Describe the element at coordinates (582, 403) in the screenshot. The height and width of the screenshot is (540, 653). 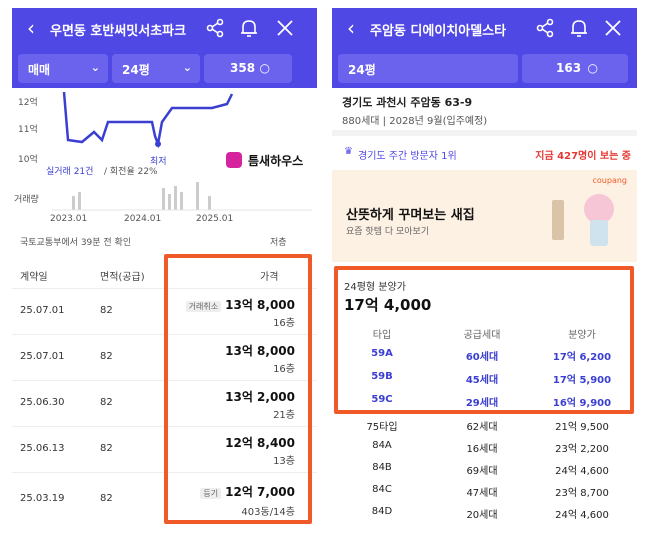
I see `row-price: 16억 9,900` at that location.